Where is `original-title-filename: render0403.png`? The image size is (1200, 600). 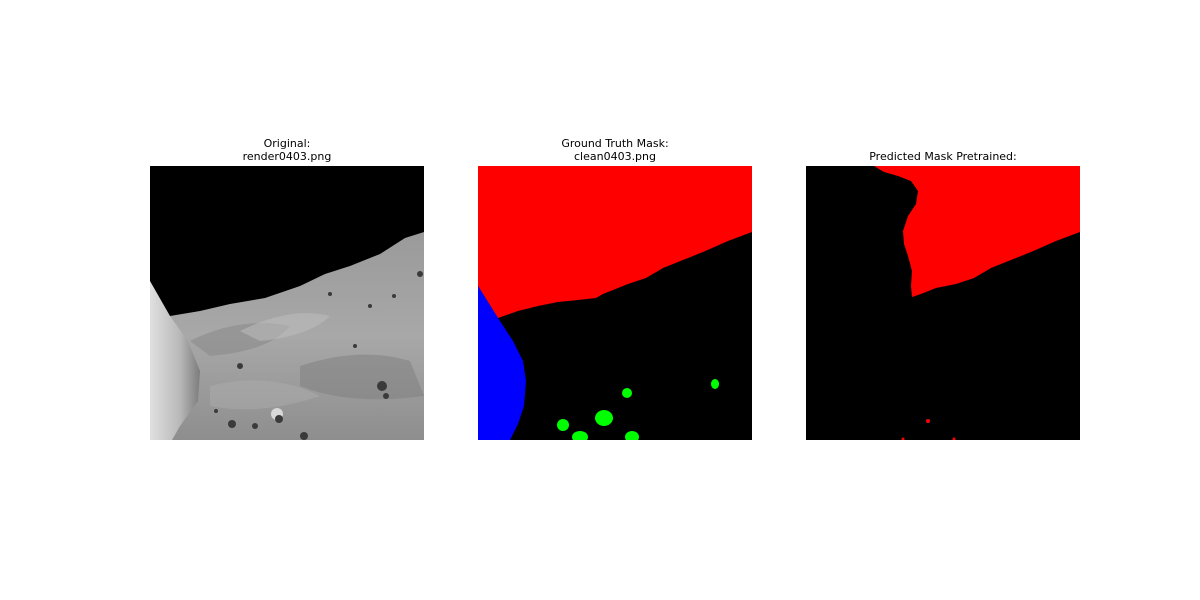 original-title-filename: render0403.png is located at coordinates (287, 156).